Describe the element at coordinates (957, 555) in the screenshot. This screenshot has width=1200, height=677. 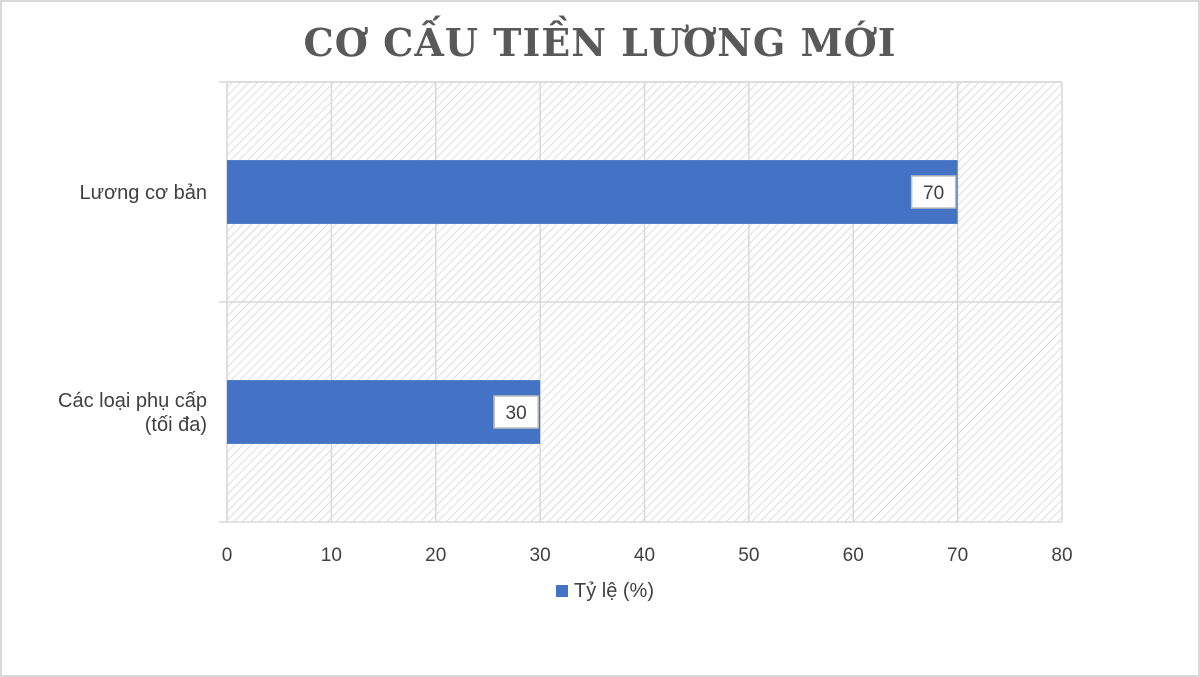
I see `x-tick-label: 70` at that location.